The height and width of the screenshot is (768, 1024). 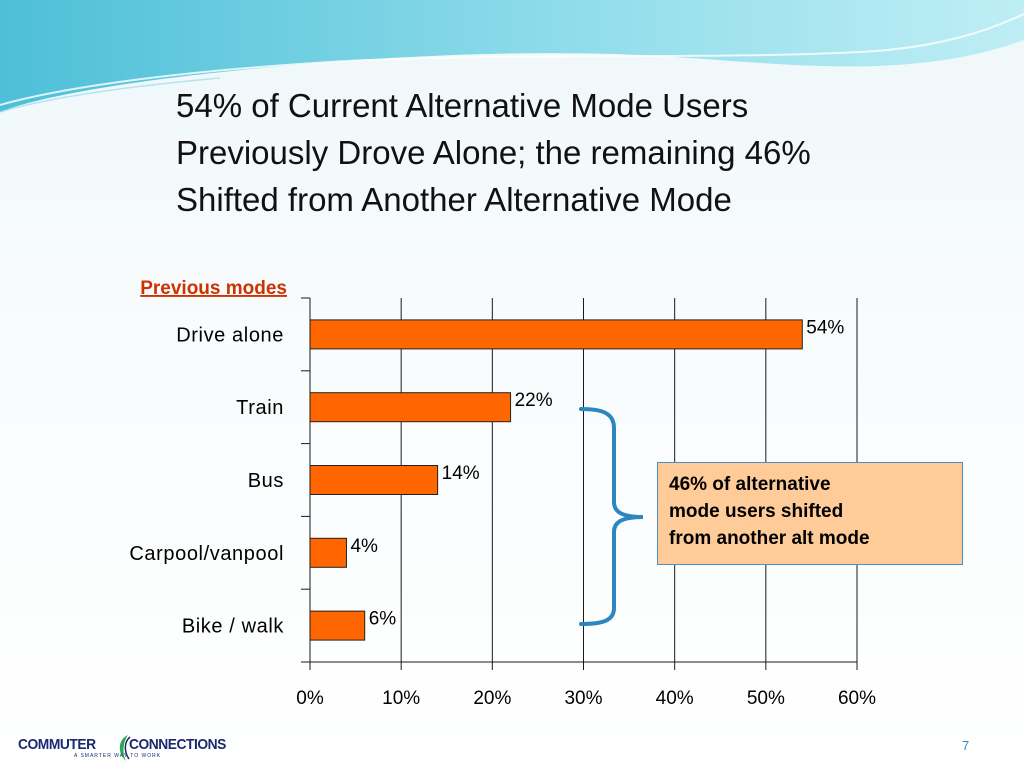 I want to click on x-tick-label: 20%, so click(x=492, y=698).